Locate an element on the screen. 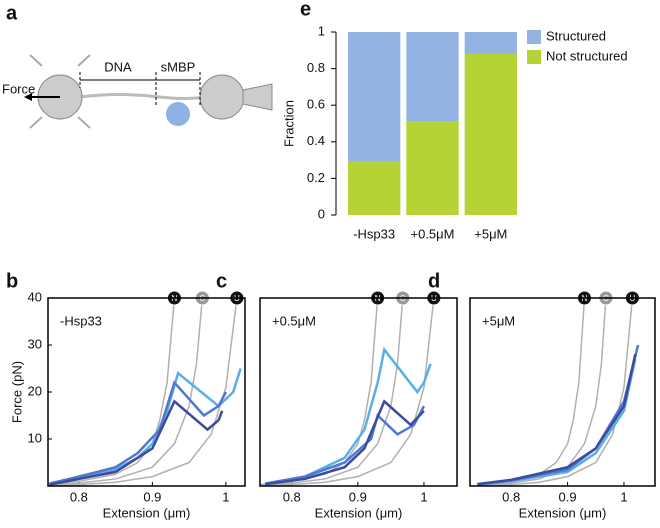 Image resolution: width=660 pixels, height=528 pixels. annotation: +0.5μM is located at coordinates (294, 320).